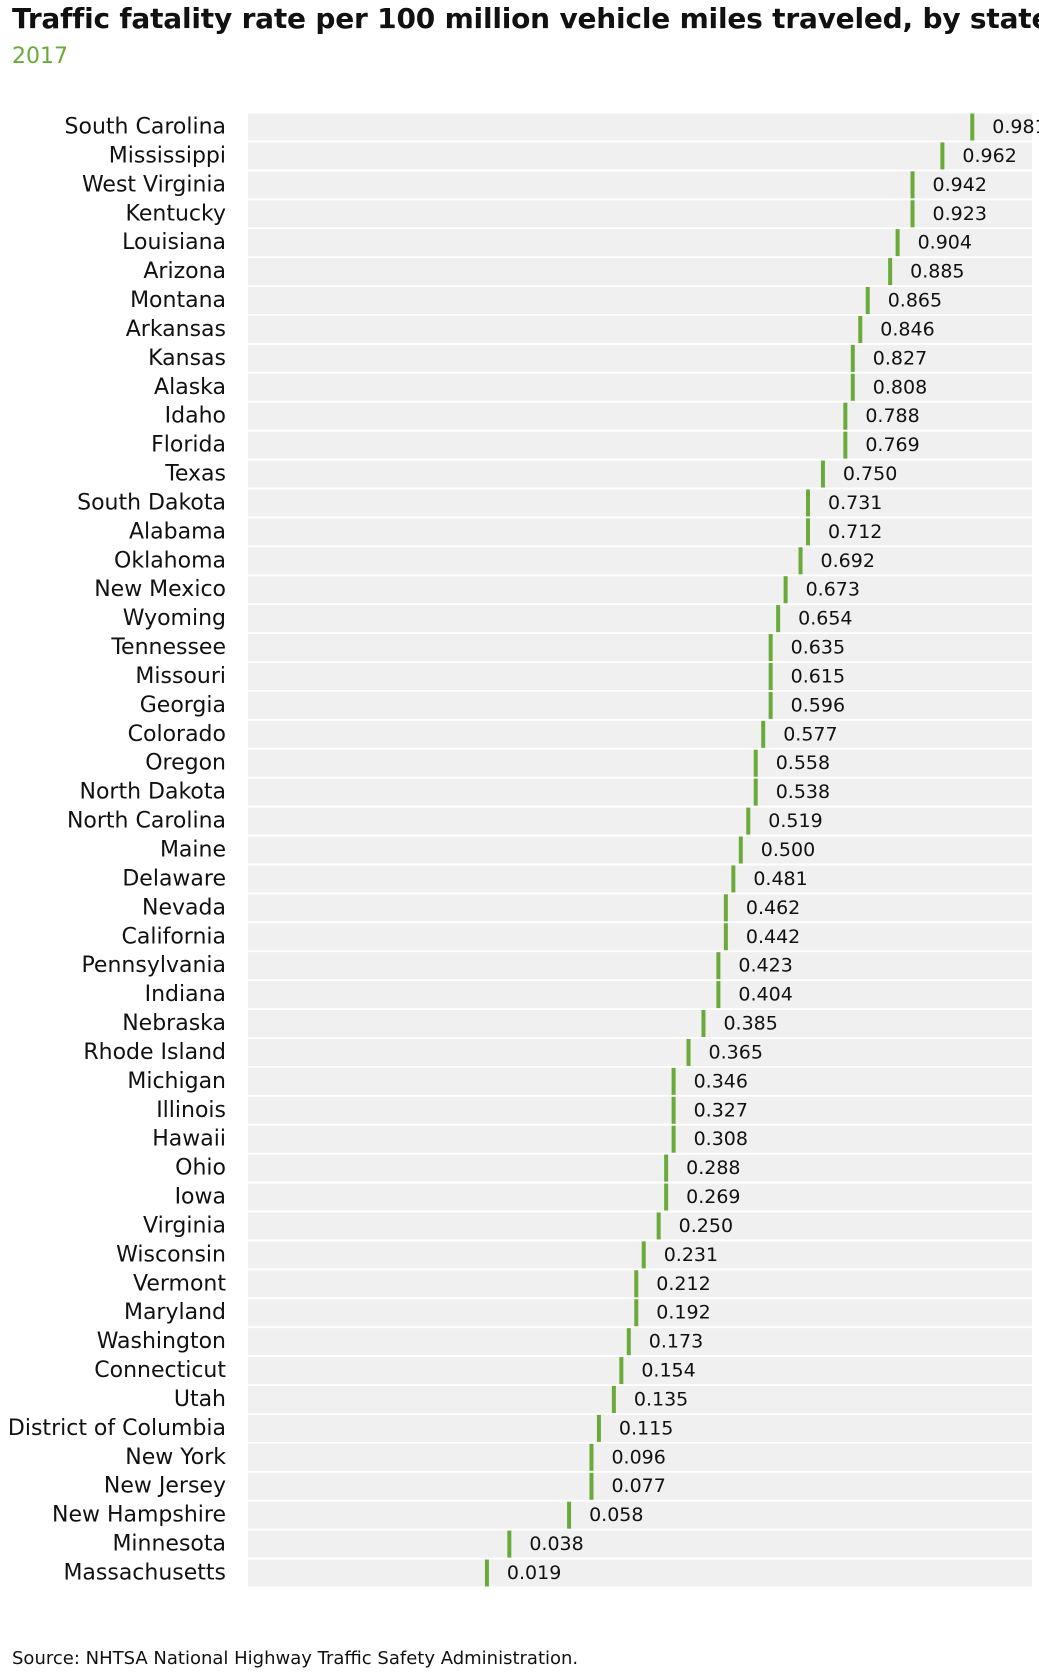  Describe the element at coordinates (171, 1254) in the screenshot. I see `category-label: Wisconsin` at that location.